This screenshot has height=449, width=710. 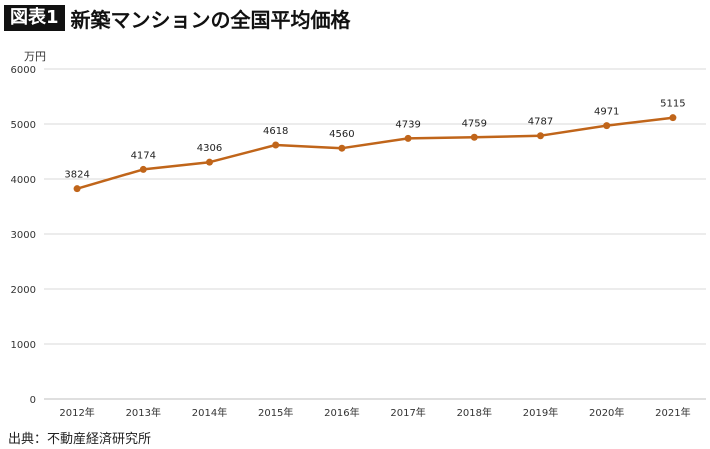 What do you see at coordinates (23, 125) in the screenshot?
I see `y-tick-label: 5000` at bounding box center [23, 125].